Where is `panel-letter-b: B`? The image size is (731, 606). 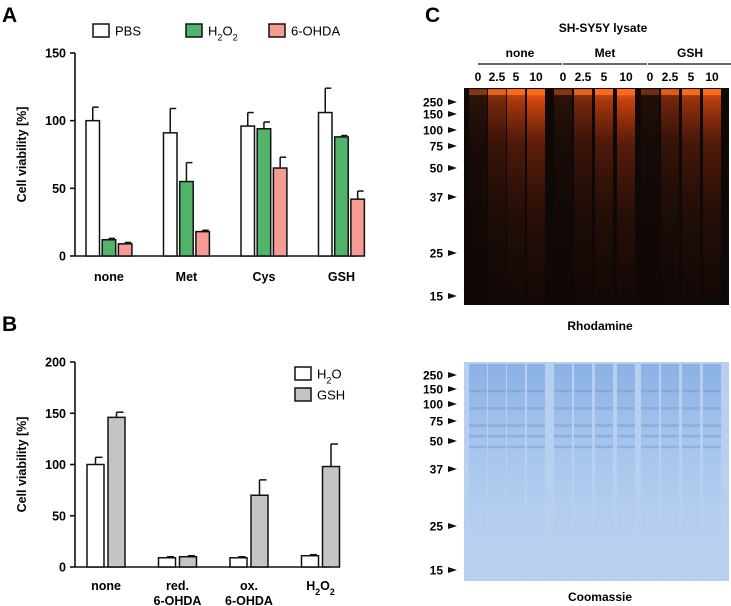 panel-letter-b: B is located at coordinates (9, 324).